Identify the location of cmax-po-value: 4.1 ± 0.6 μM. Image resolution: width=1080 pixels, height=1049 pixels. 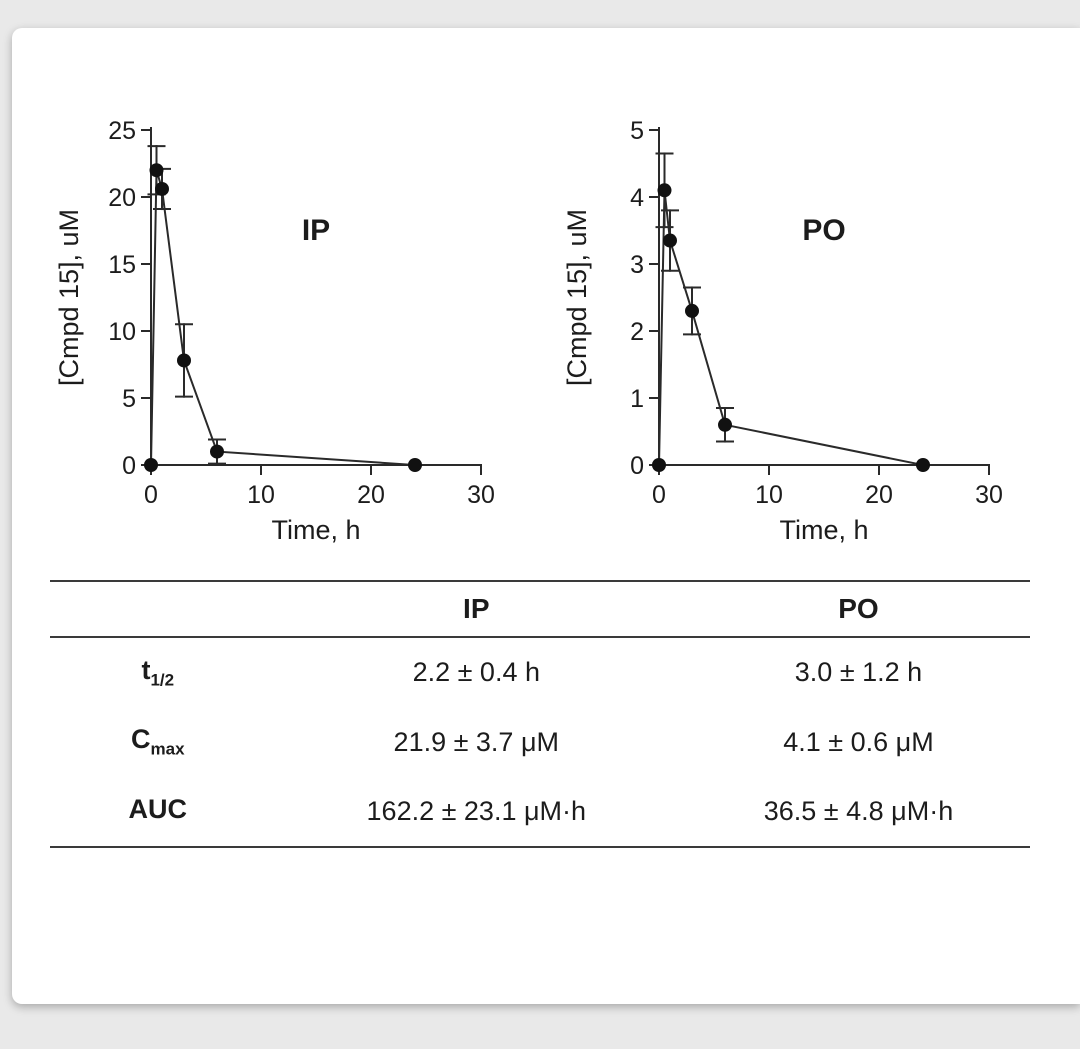
(858, 741).